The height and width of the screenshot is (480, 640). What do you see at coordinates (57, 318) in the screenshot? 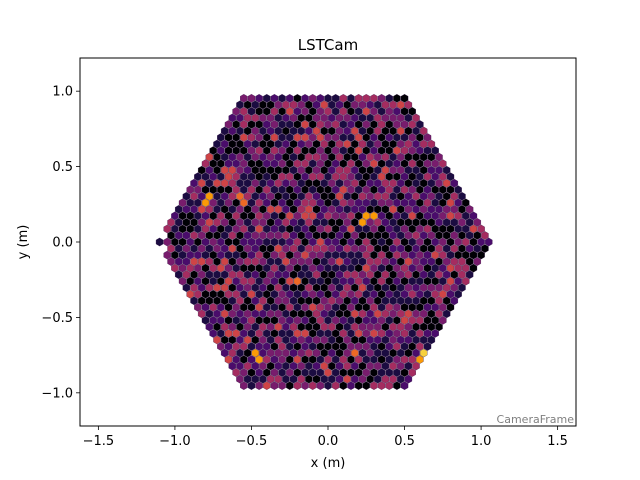
I see `y-tick-label: −0.5` at bounding box center [57, 318].